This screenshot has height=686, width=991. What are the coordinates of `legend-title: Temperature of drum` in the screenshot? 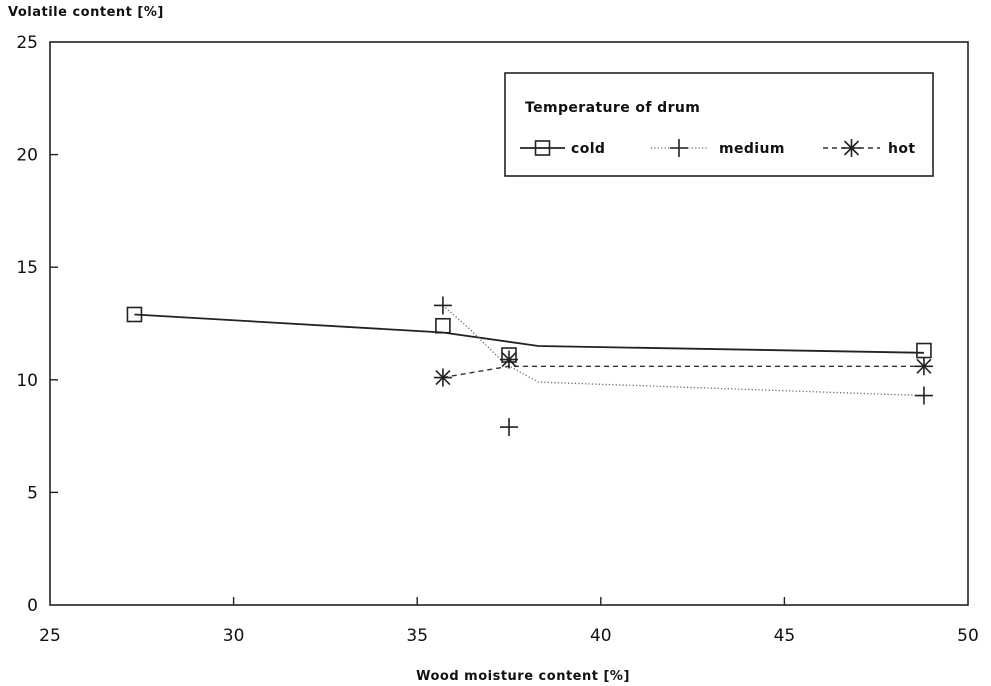 It's located at (612, 108).